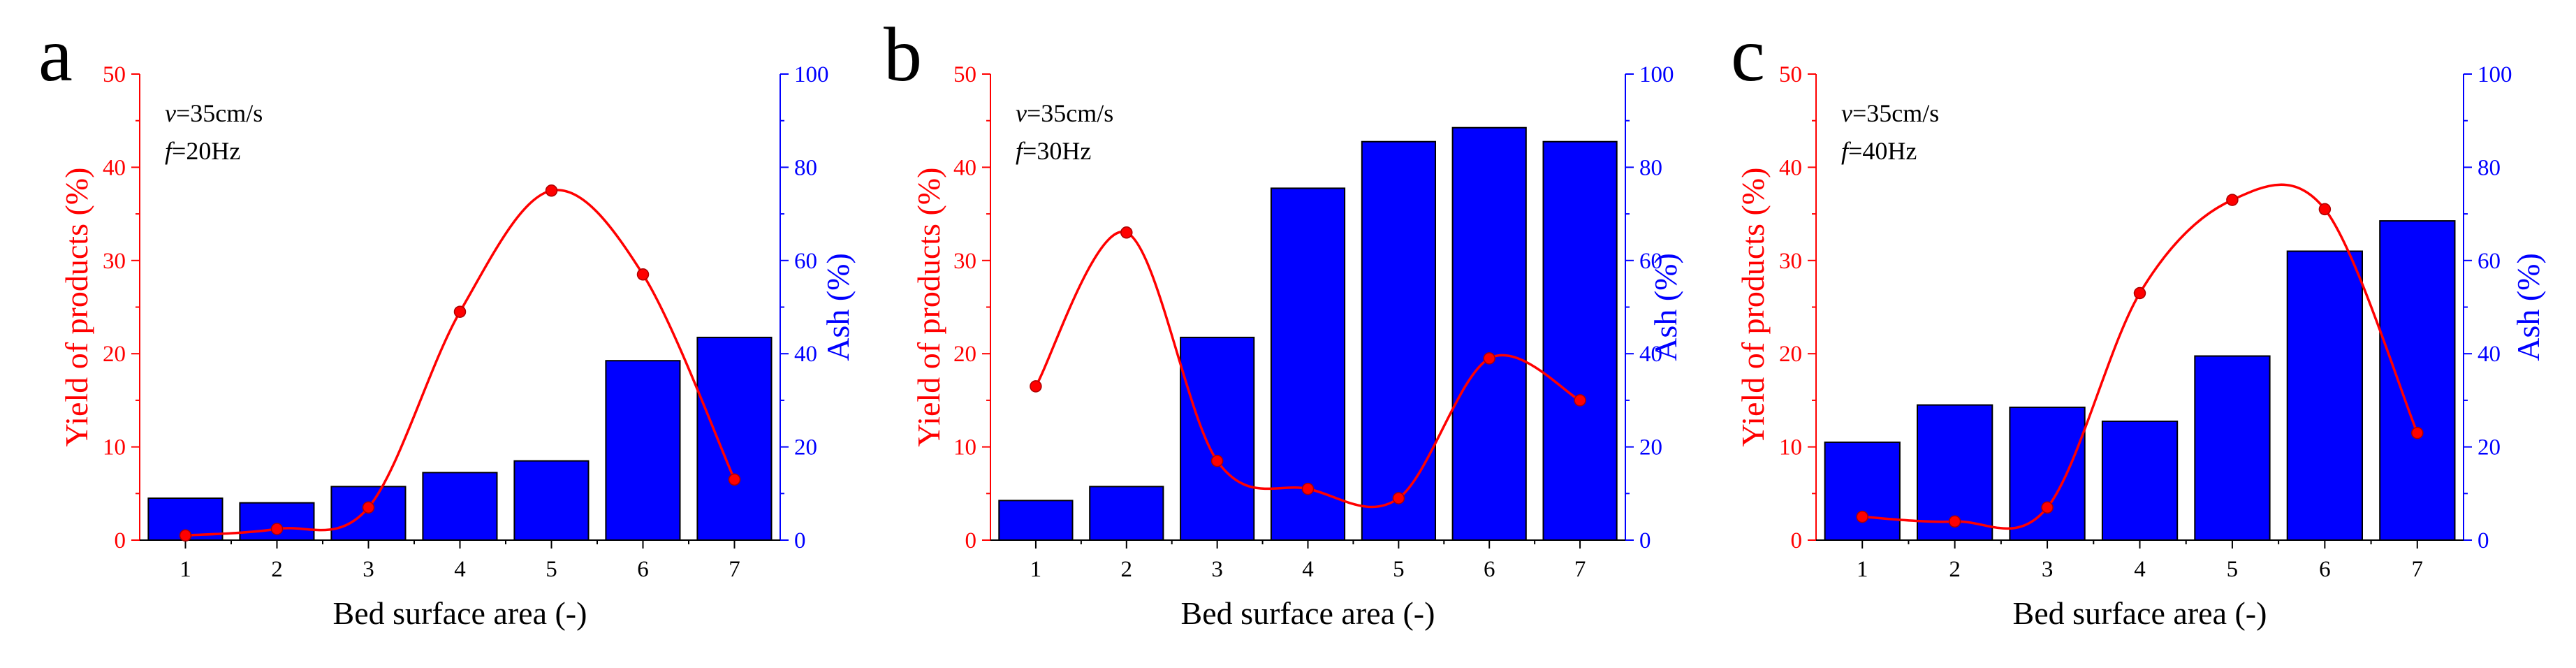  I want to click on condition-frequency-value: =40Hz, so click(1883, 151).